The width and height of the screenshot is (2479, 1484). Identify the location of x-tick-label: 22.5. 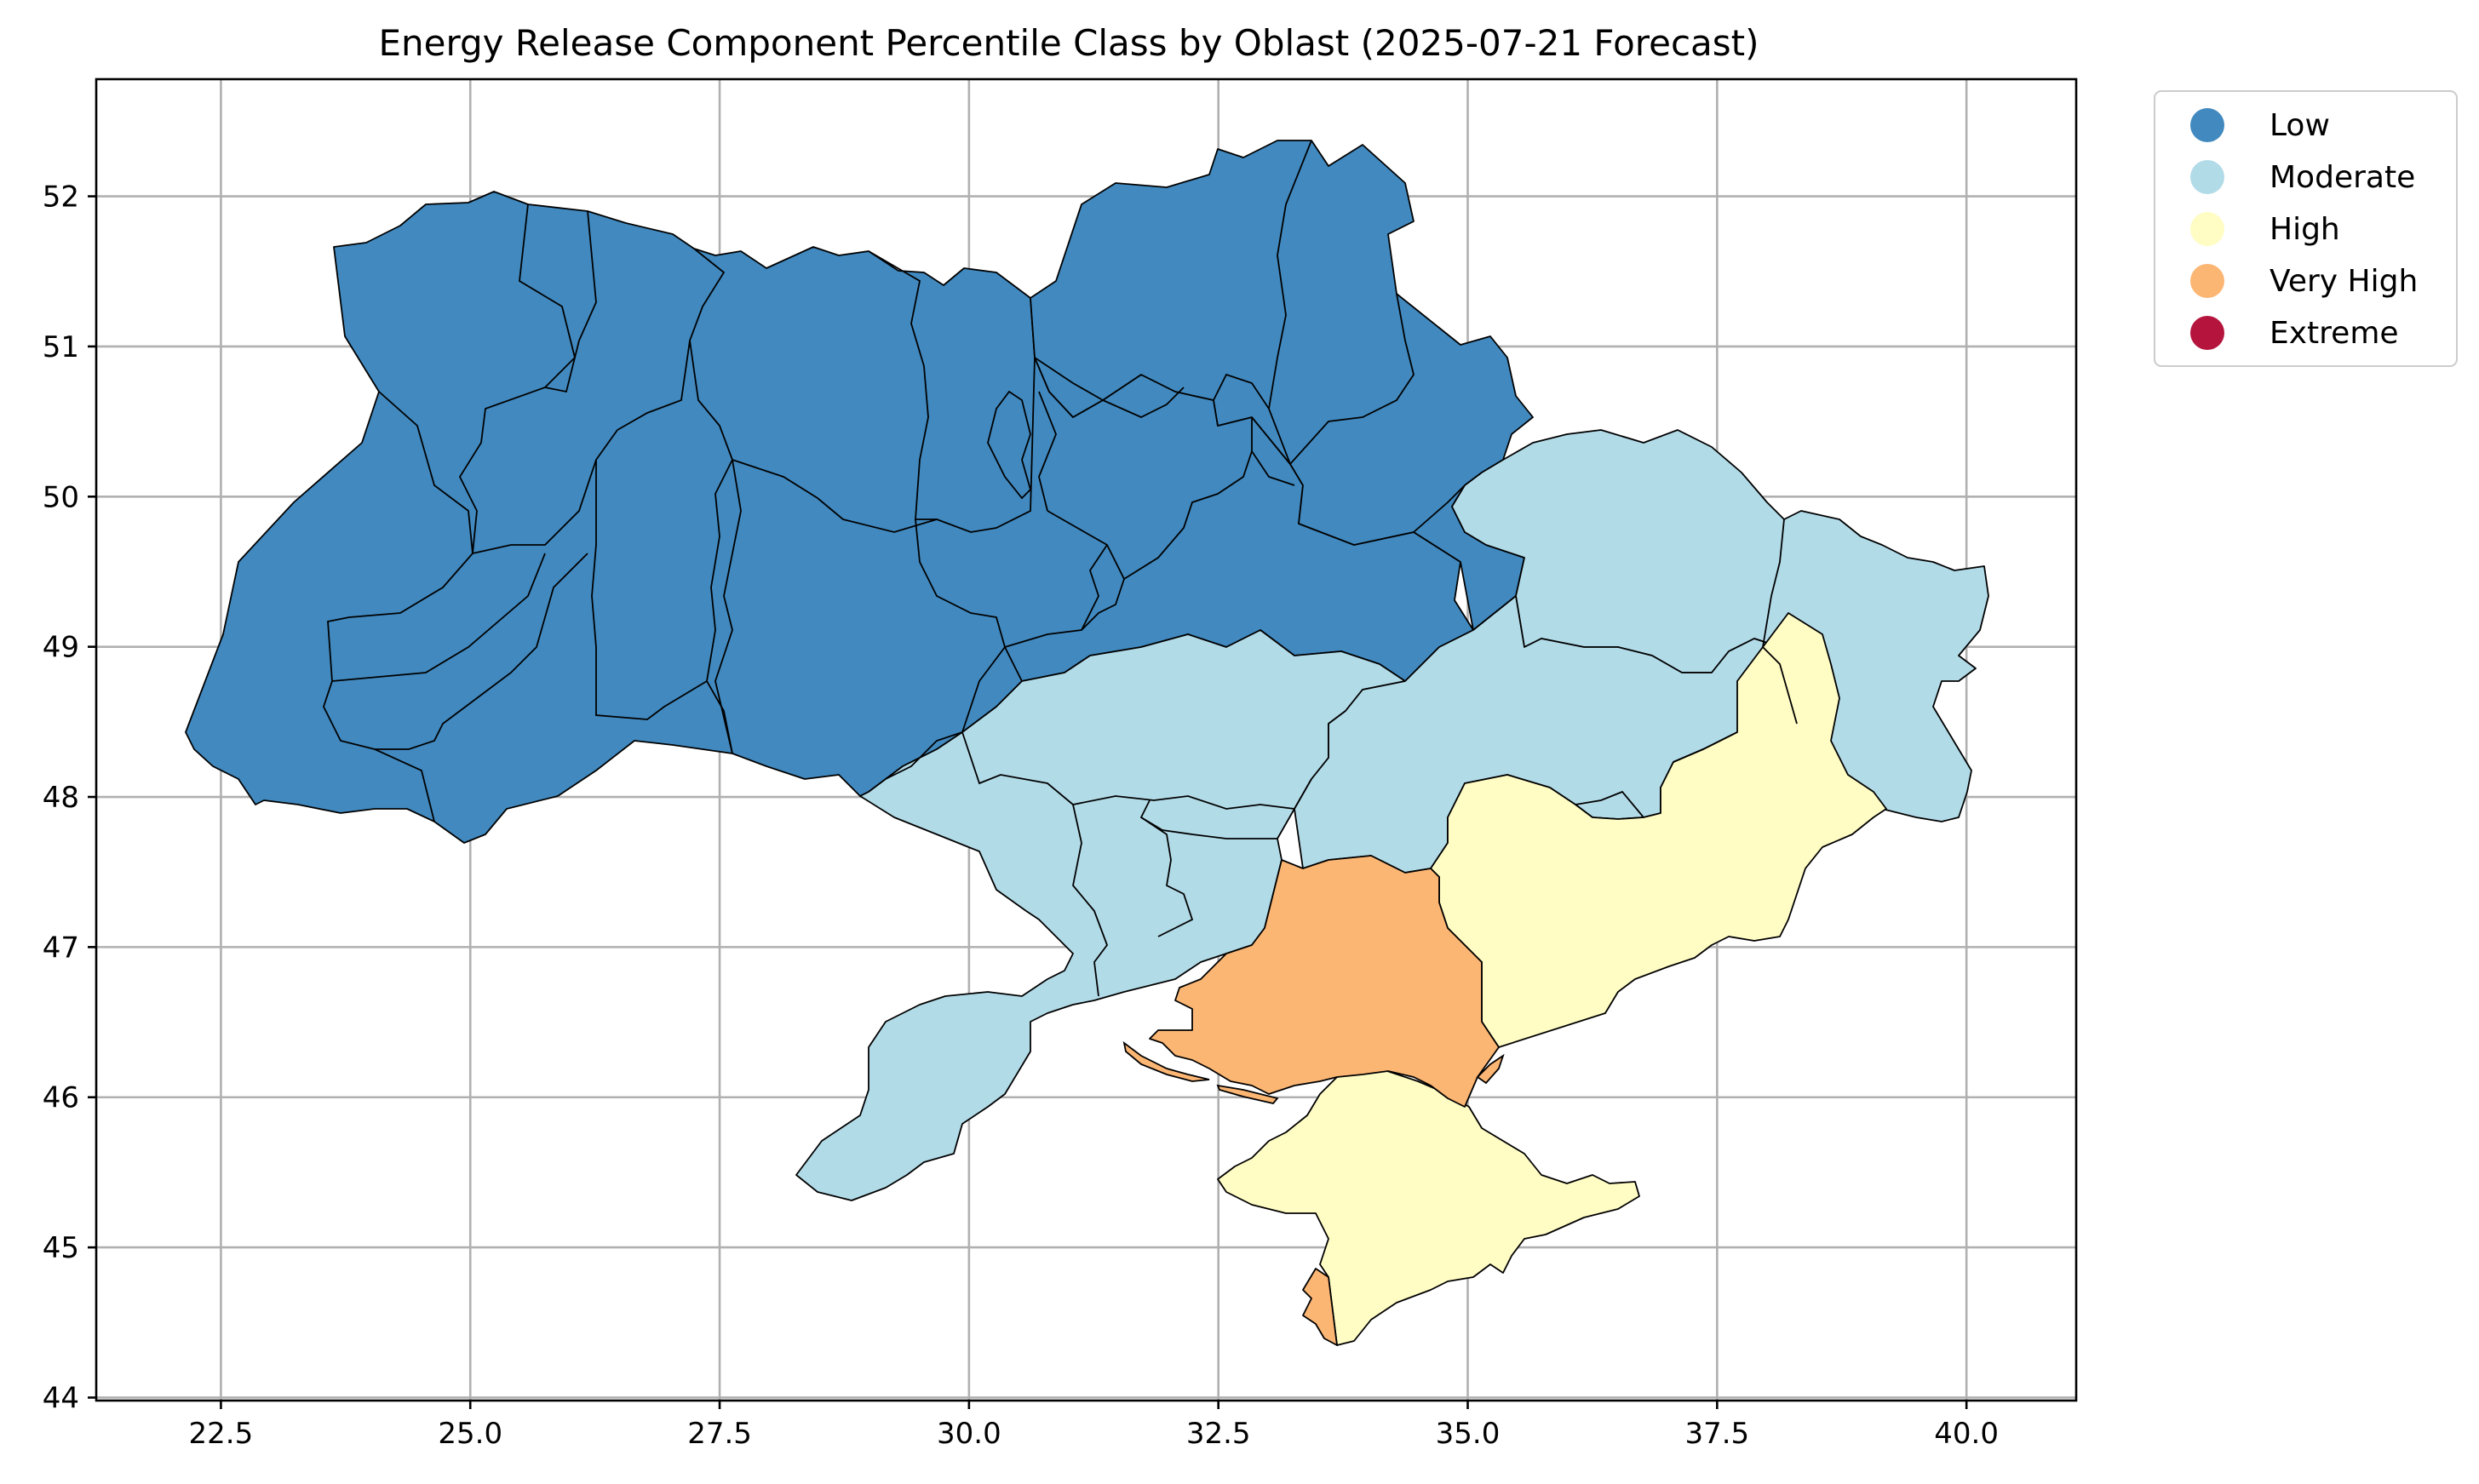
(221, 1434).